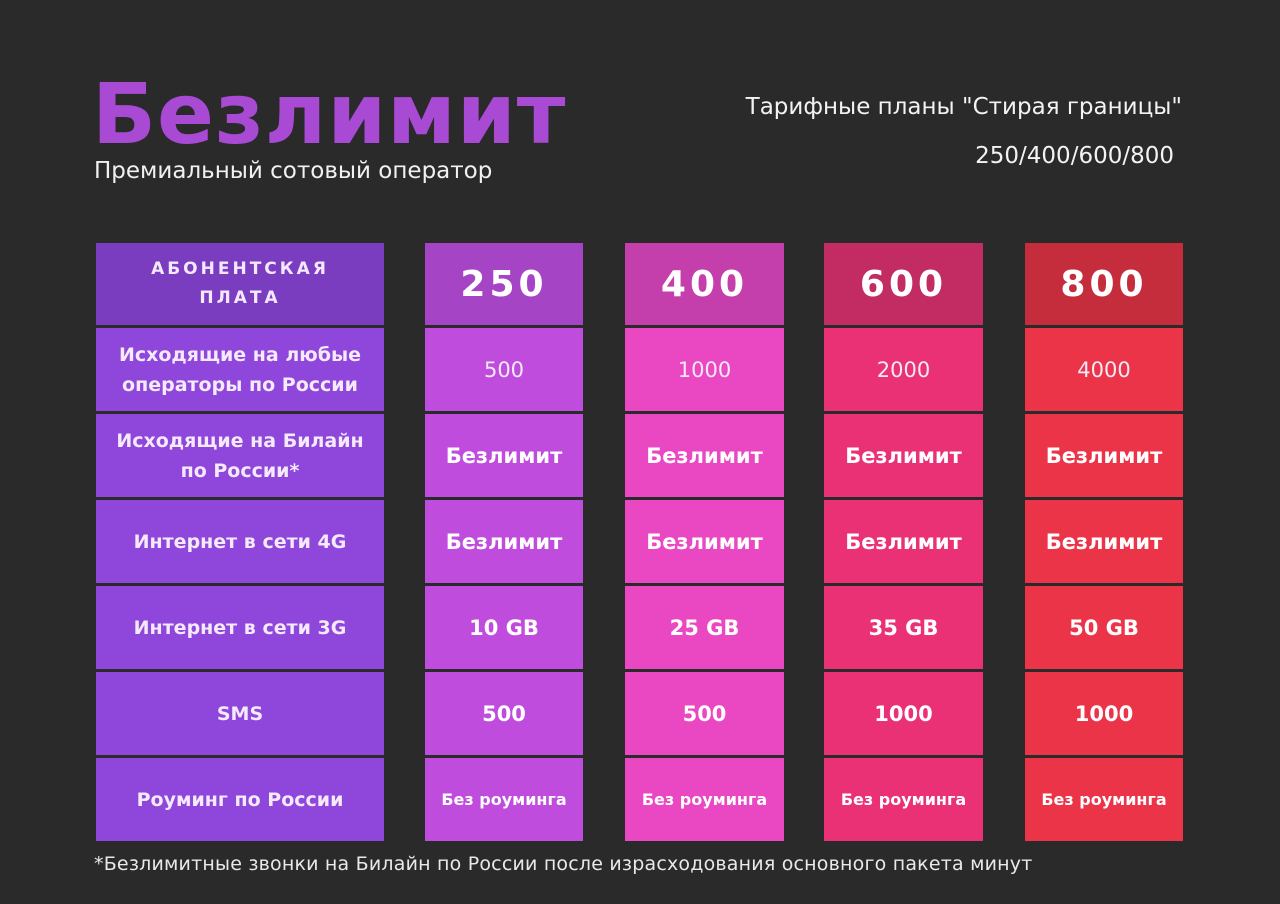 Image resolution: width=1280 pixels, height=904 pixels. I want to click on plan-cell: 25 GB, so click(704, 627).